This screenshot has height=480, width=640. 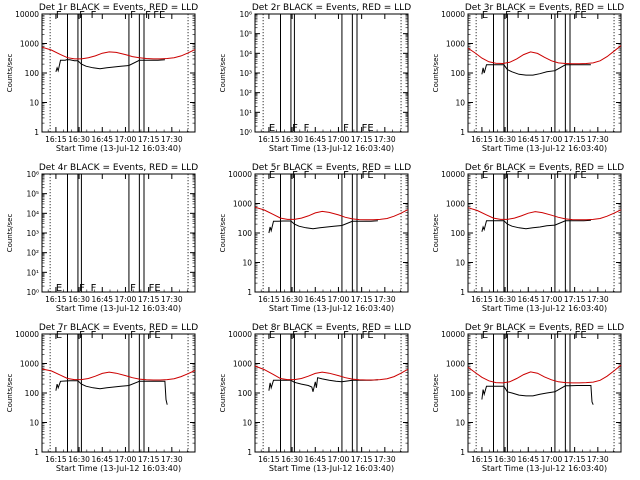 I want to click on panel-title: Det 5r BLACK = Events, RED = LLD, so click(x=331, y=168).